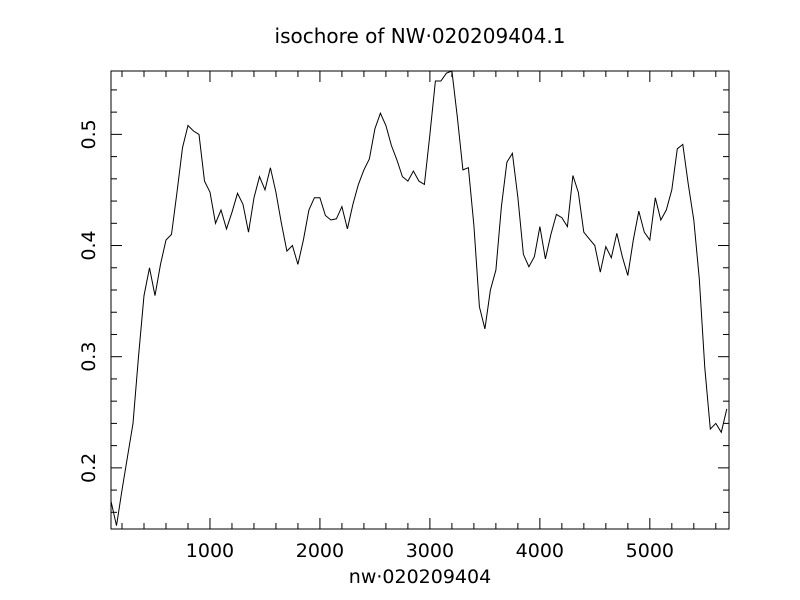 The width and height of the screenshot is (800, 600). What do you see at coordinates (89, 357) in the screenshot?
I see `y-tick-label: 0.3` at bounding box center [89, 357].